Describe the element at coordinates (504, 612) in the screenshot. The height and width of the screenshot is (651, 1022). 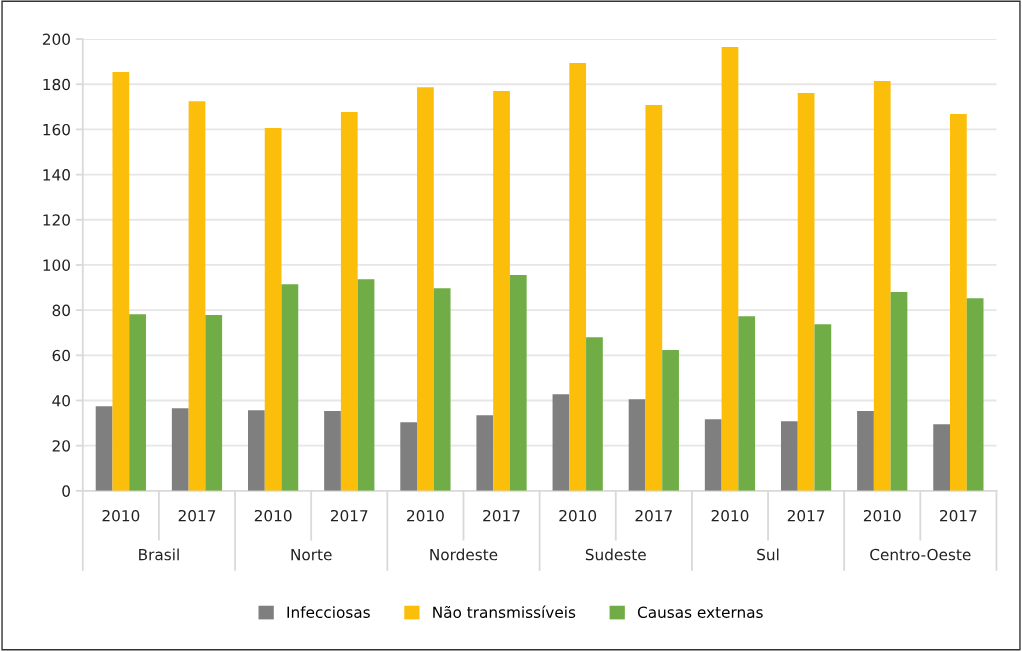
I see `legend-label: Não transmissíveis` at that location.